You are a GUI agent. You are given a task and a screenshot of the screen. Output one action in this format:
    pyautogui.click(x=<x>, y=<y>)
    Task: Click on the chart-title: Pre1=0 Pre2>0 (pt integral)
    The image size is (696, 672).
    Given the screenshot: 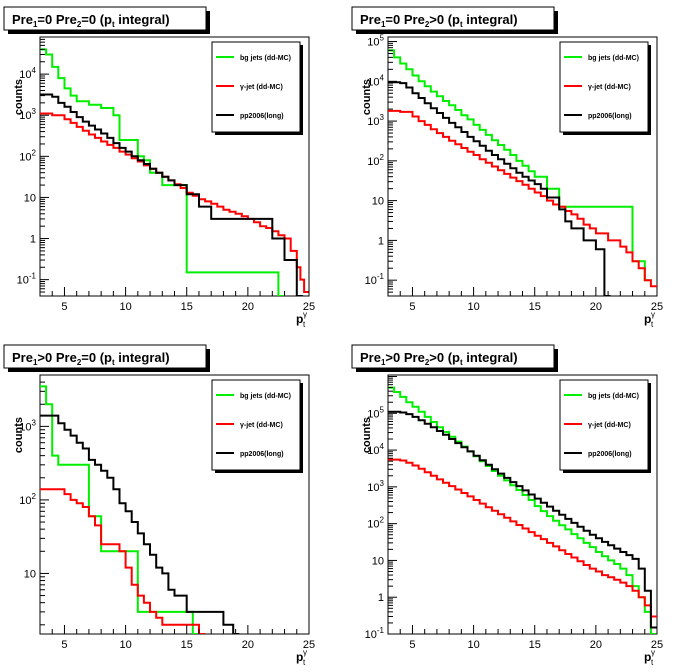 What is the action you would take?
    pyautogui.click(x=439, y=20)
    